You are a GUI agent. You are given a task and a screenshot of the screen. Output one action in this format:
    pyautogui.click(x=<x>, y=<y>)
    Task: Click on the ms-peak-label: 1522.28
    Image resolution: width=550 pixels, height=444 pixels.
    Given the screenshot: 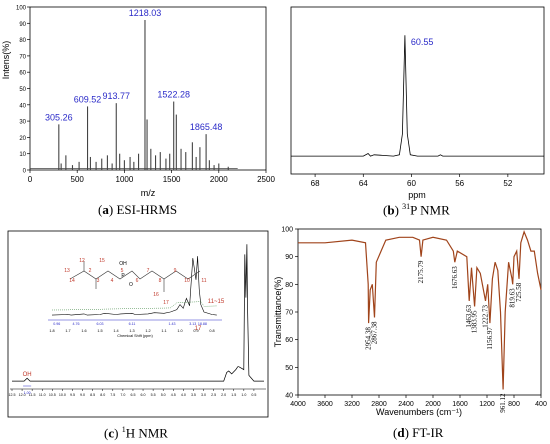 What is the action you would take?
    pyautogui.click(x=173, y=95)
    